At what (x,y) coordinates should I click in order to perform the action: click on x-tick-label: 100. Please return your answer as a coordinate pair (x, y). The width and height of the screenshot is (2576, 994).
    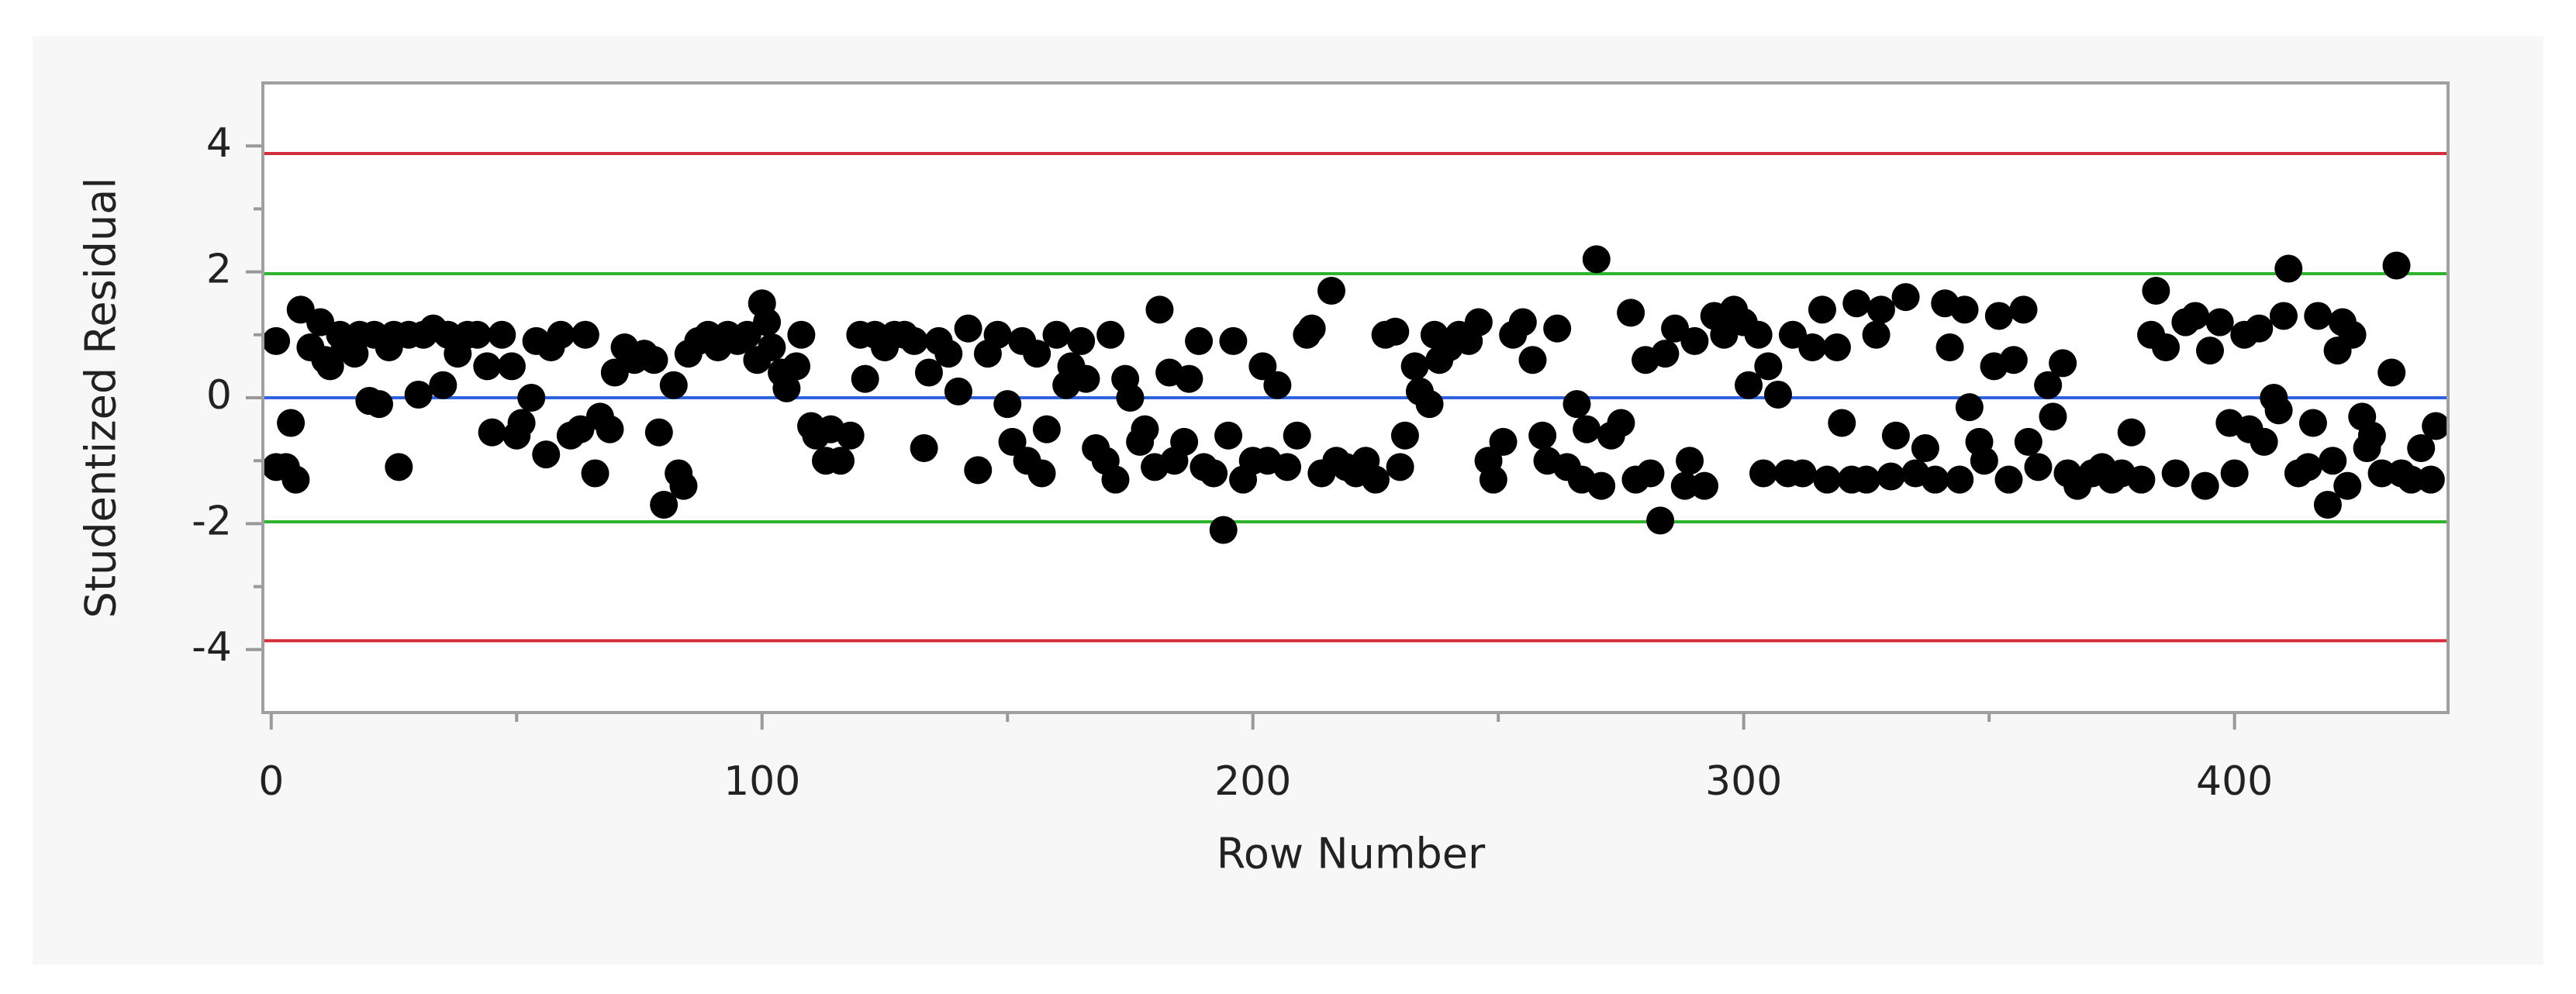
    Looking at the image, I should click on (761, 781).